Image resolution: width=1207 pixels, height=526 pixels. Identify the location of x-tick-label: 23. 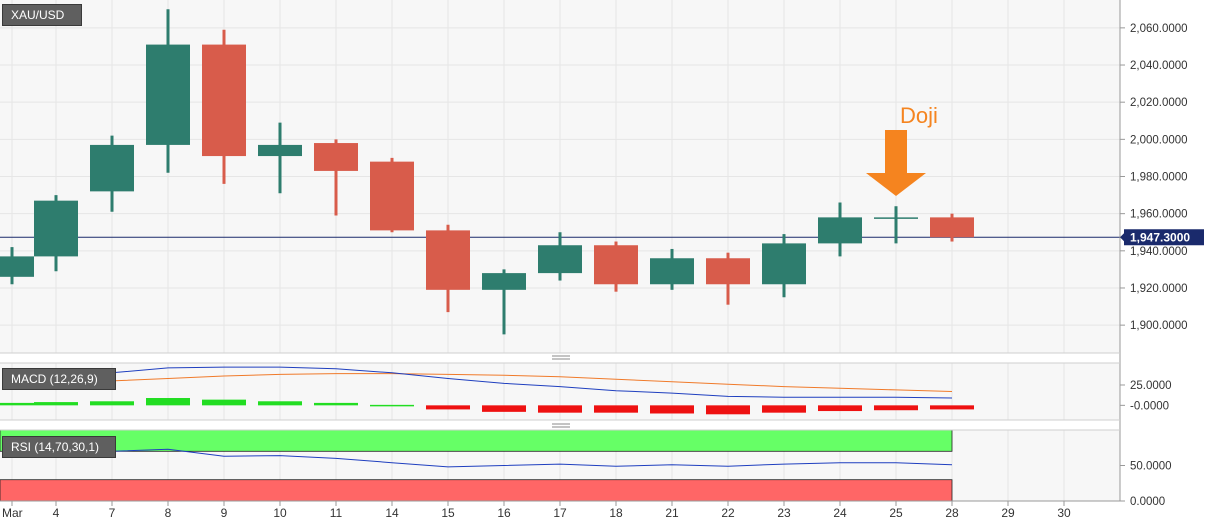
(784, 513).